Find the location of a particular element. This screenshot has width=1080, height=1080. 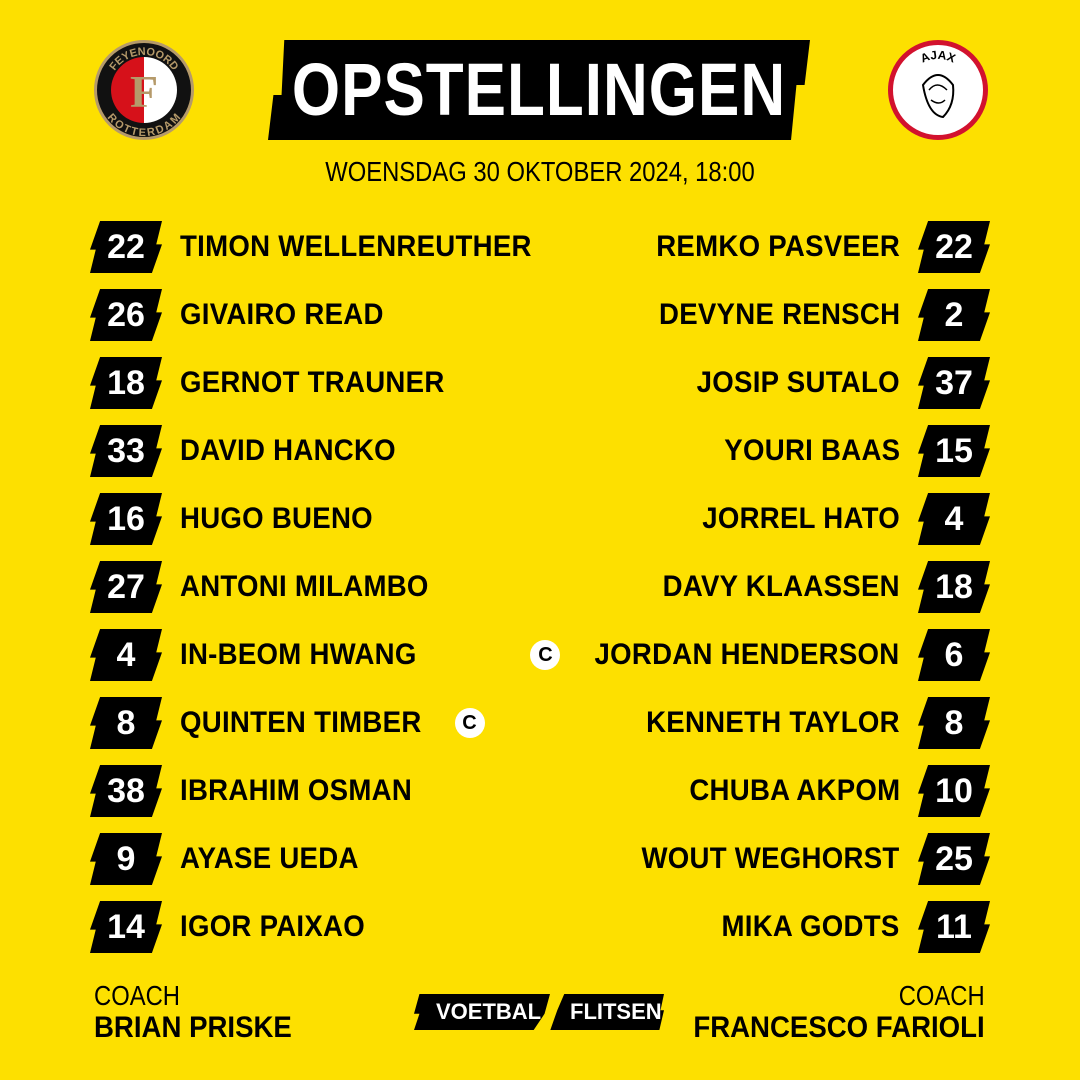

player-name: MIKA GODTS is located at coordinates (810, 926).